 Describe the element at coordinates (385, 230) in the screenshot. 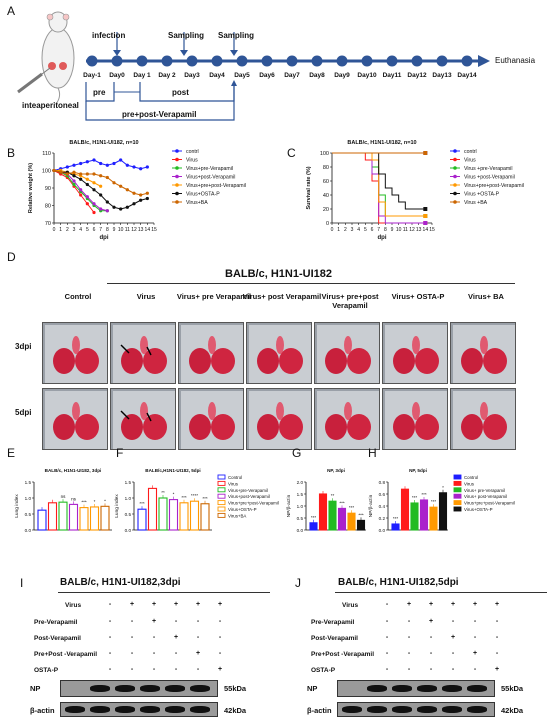

I see `x-tick-label: 8` at that location.